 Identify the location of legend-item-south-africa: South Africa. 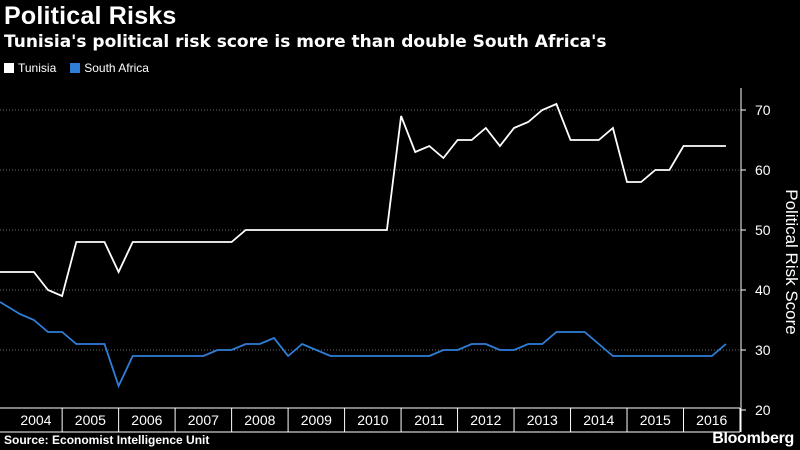
(109, 68).